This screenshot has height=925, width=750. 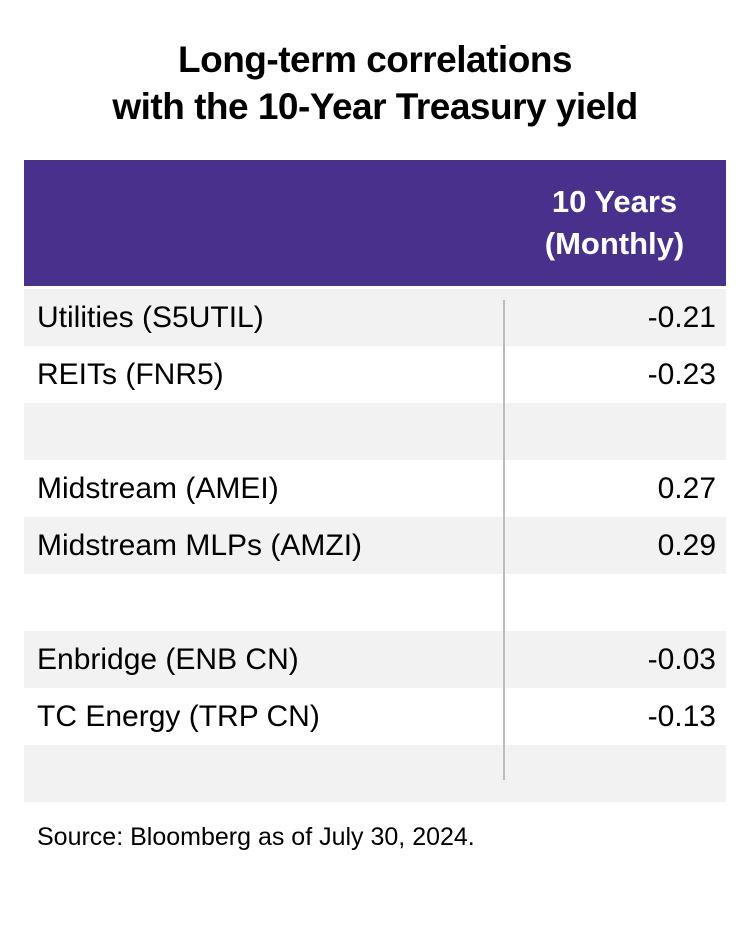 I want to click on row-value: 0.29, so click(x=686, y=545).